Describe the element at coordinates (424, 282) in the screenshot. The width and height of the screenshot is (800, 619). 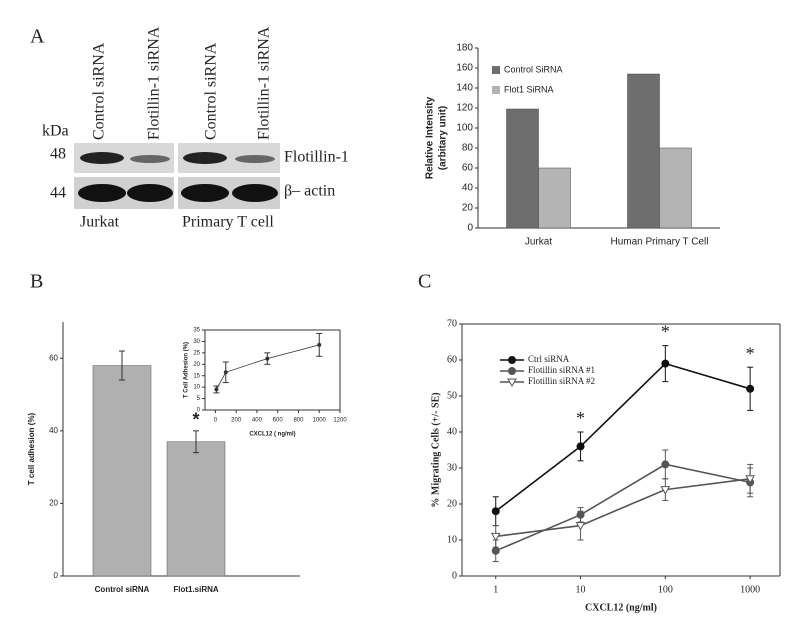
I see `panel-label: C` at that location.